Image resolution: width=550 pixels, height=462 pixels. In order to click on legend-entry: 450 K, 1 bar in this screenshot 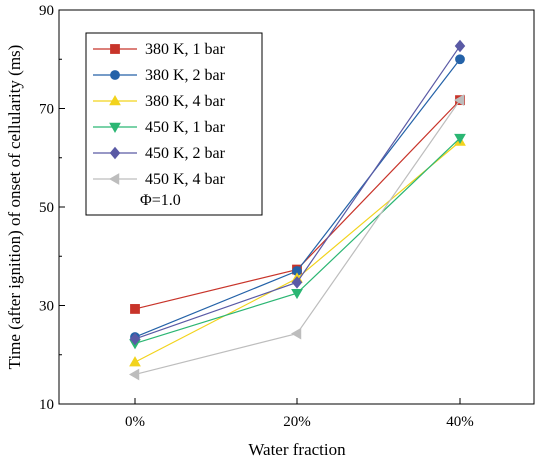, I will do `click(159, 127)`.